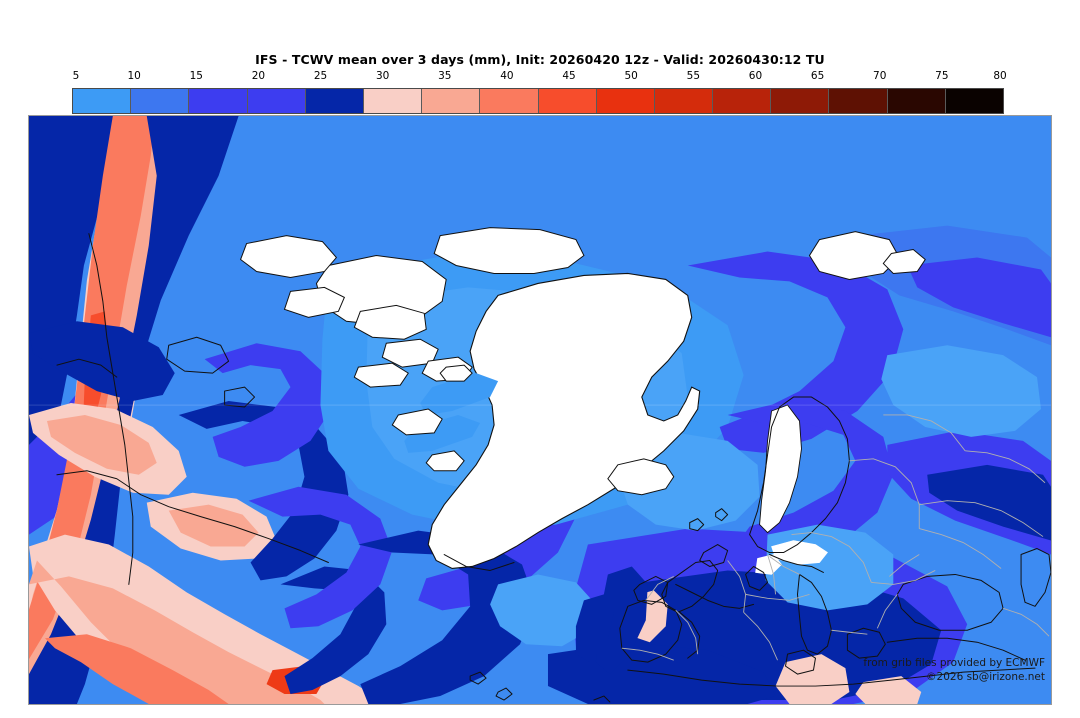  I want to click on colorbar, so click(538, 101).